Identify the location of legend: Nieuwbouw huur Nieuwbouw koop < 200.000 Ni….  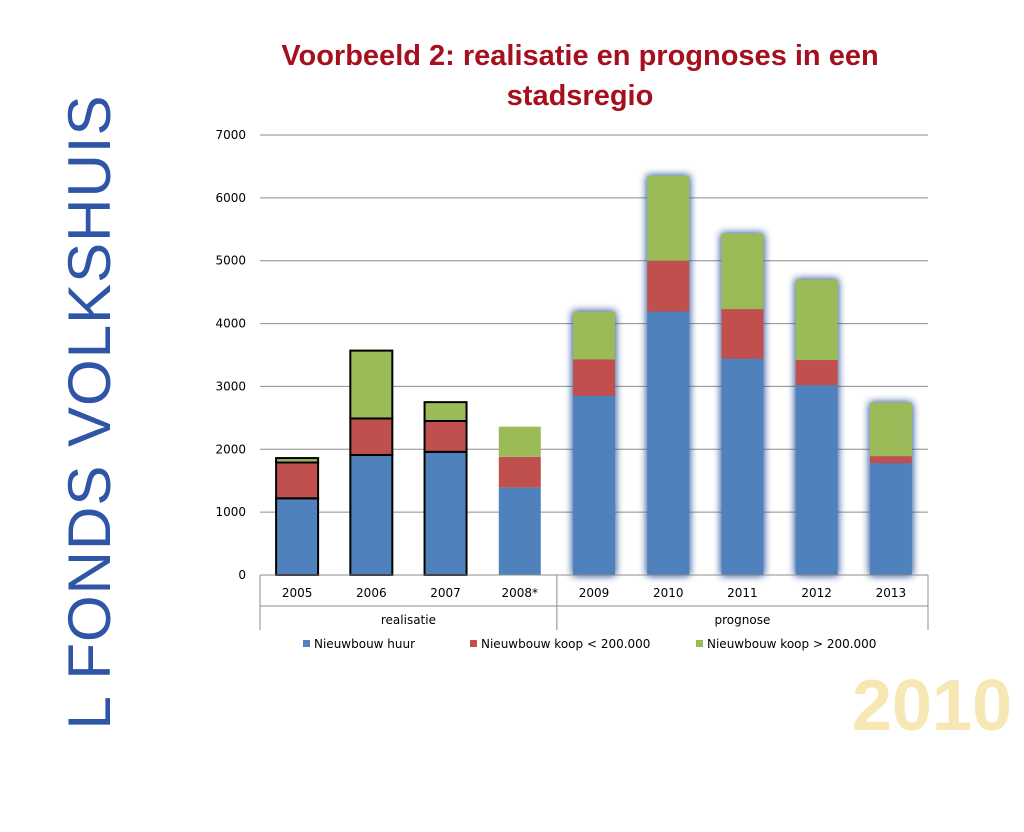
(589, 644).